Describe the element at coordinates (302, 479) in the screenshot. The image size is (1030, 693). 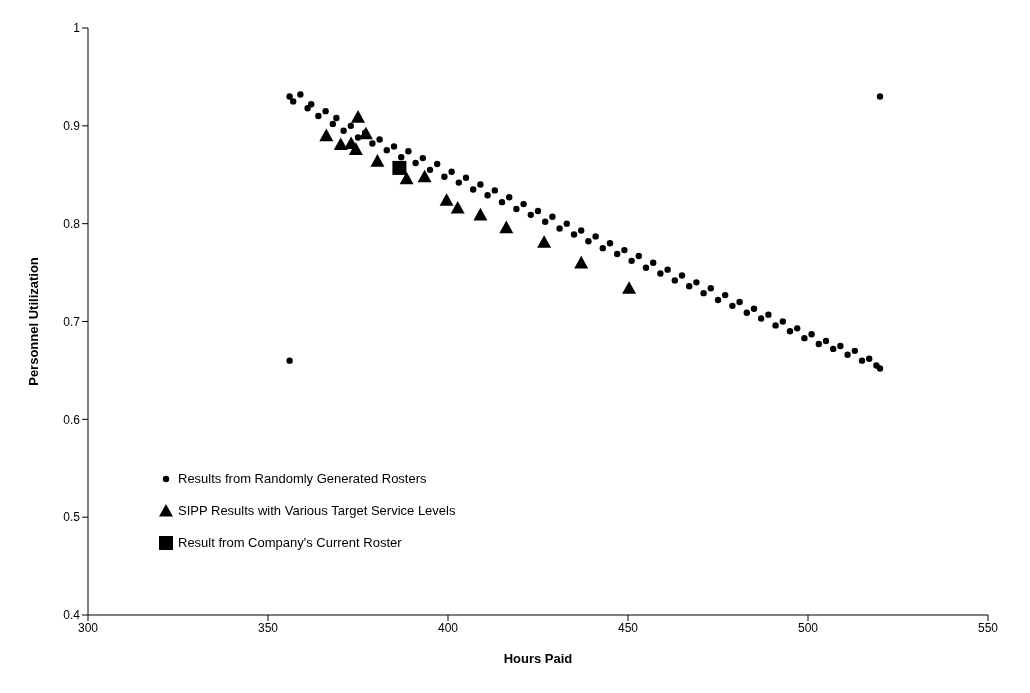
I see `legend-label: Results from Randomly Generated Rosters` at that location.